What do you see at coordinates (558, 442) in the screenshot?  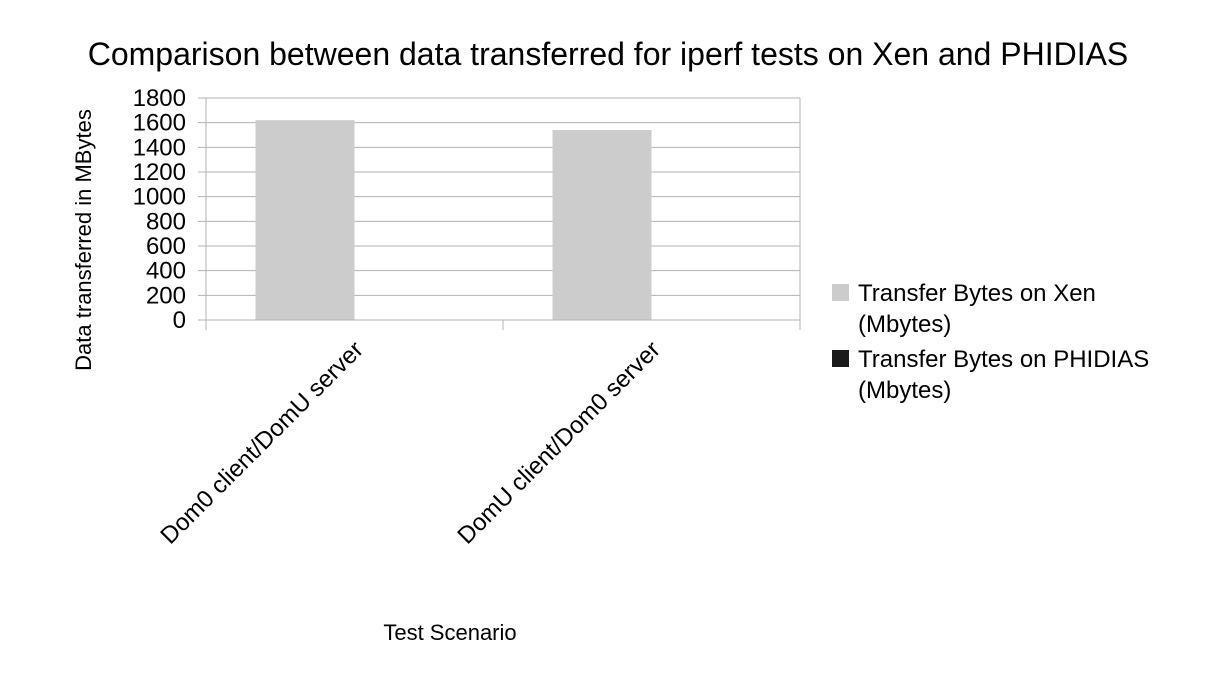 I see `x-category-label: DomU client/Dom0 server` at bounding box center [558, 442].